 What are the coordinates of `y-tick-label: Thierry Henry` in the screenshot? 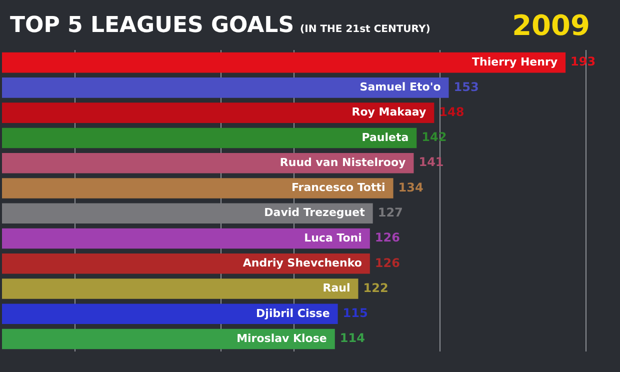 It's located at (515, 61).